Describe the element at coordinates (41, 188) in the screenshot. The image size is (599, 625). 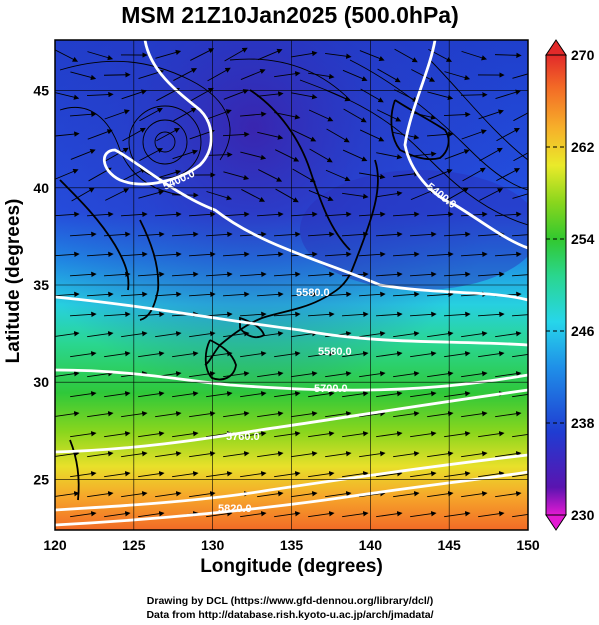
I see `y-tick-label: 40` at that location.